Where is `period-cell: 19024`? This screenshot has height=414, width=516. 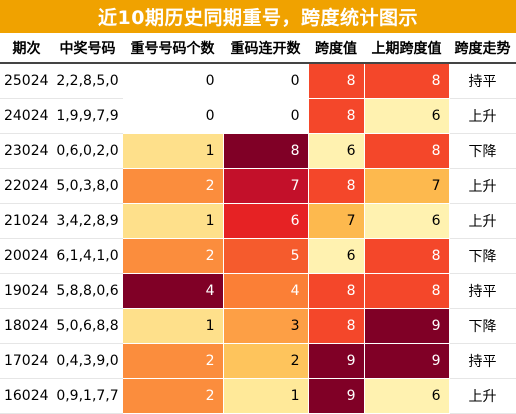
period-cell: 19024 is located at coordinates (27, 291).